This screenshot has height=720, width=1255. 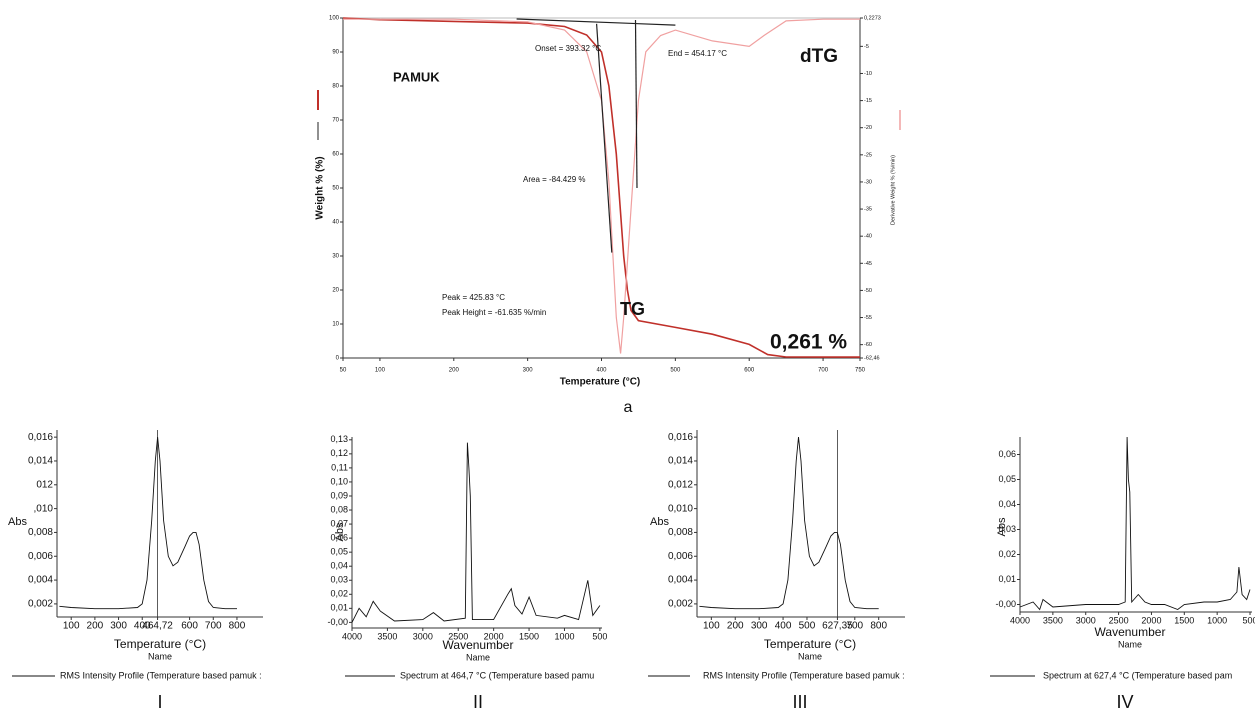 What do you see at coordinates (893, 190) in the screenshot?
I see `y2-axis-title: Derivative Weight % (%/min)` at bounding box center [893, 190].